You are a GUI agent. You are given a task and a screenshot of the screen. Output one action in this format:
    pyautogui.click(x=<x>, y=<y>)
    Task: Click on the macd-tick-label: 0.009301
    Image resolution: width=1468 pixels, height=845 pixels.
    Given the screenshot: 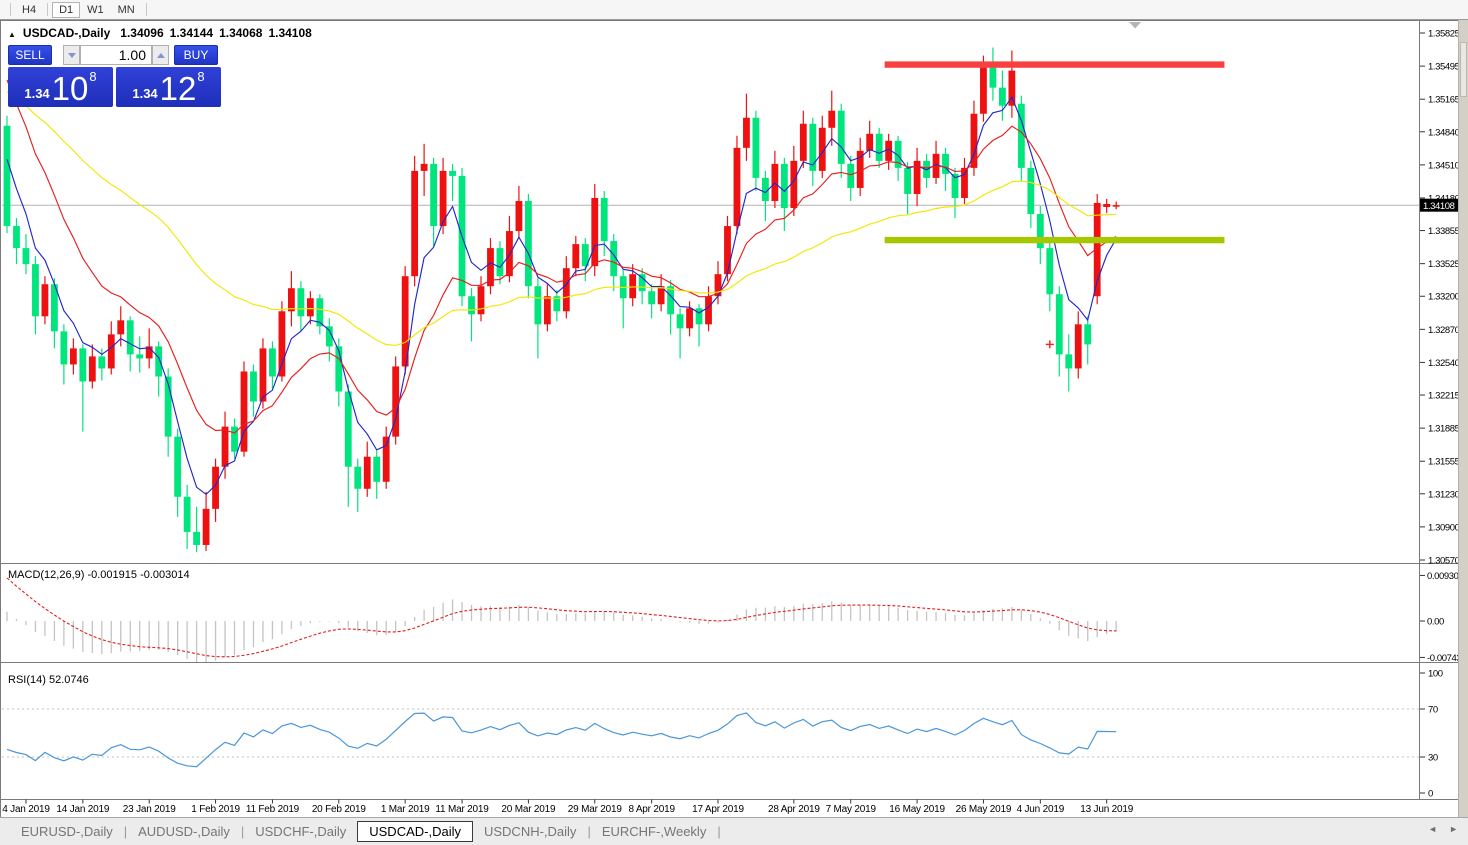 What is the action you would take?
    pyautogui.click(x=1445, y=576)
    